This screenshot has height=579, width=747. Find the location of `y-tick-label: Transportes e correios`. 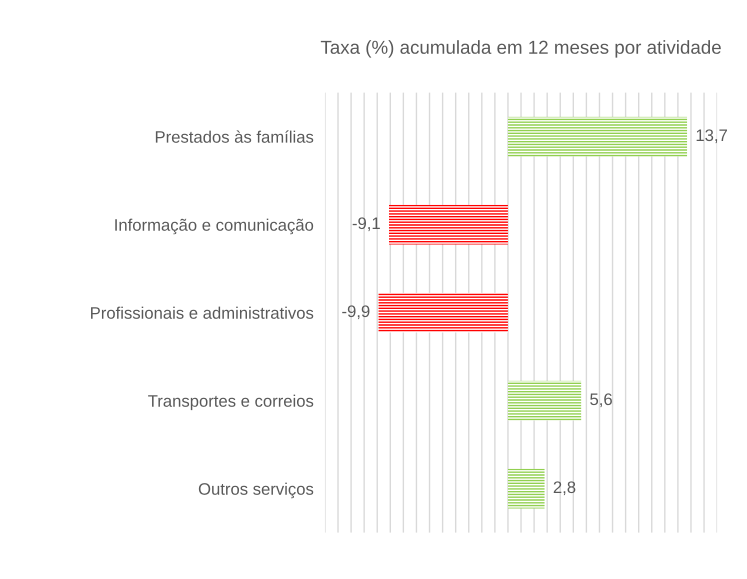

y-tick-label: Transportes e correios is located at coordinates (231, 402).